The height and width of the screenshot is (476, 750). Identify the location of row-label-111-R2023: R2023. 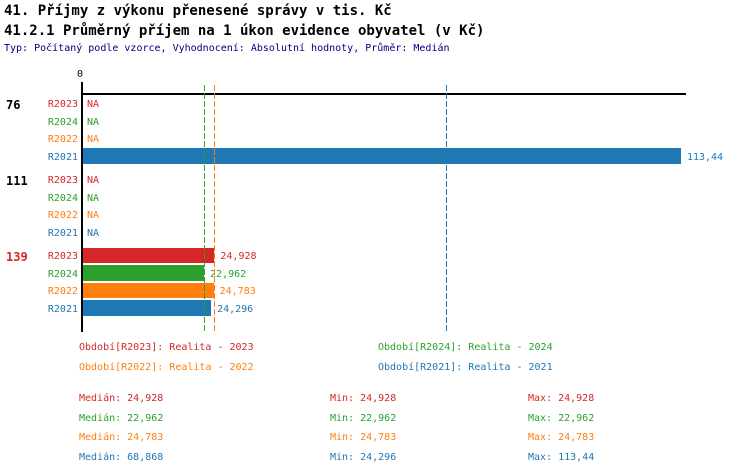
(62, 180).